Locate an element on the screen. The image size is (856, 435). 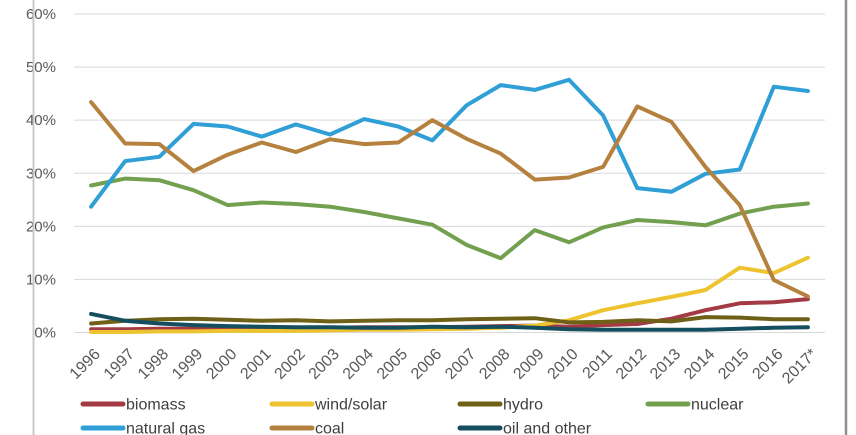
legend-item-oil-and-other: oil and other is located at coordinates (524, 428).